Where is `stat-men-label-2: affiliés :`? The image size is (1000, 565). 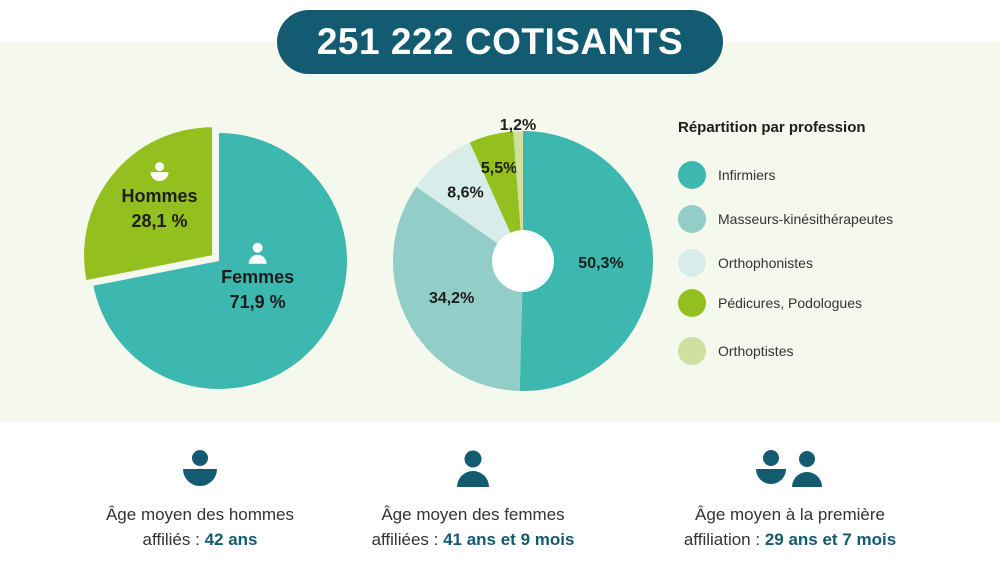 stat-men-label-2: affiliés : is located at coordinates (173, 539).